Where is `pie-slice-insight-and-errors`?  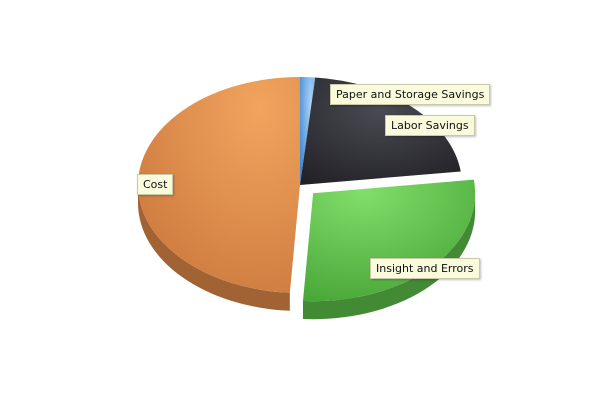 pie-slice-insight-and-errors is located at coordinates (389, 240).